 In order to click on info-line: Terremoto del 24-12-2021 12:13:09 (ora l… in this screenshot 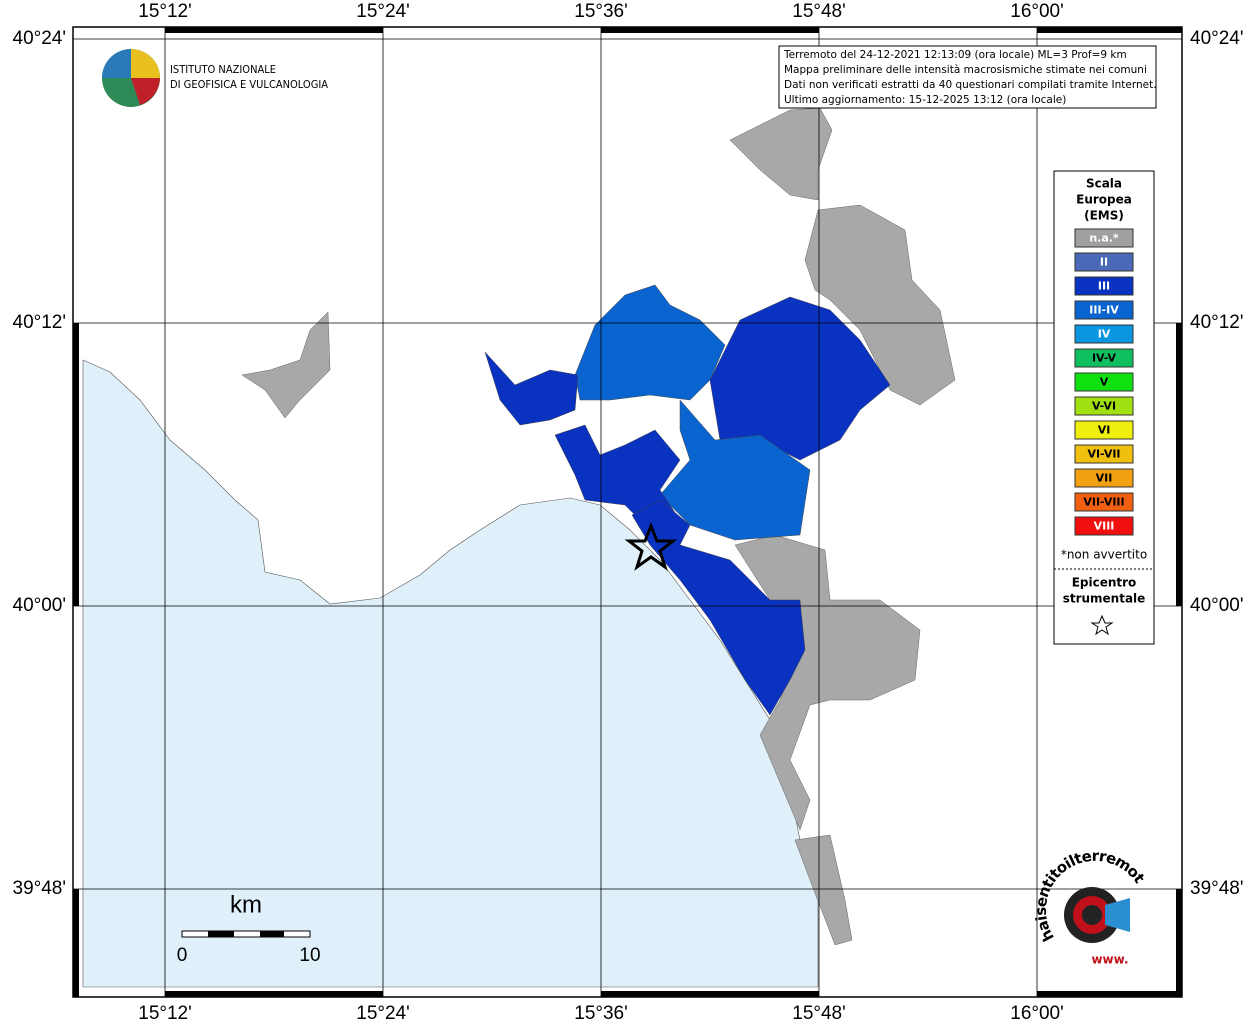, I will do `click(955, 55)`.